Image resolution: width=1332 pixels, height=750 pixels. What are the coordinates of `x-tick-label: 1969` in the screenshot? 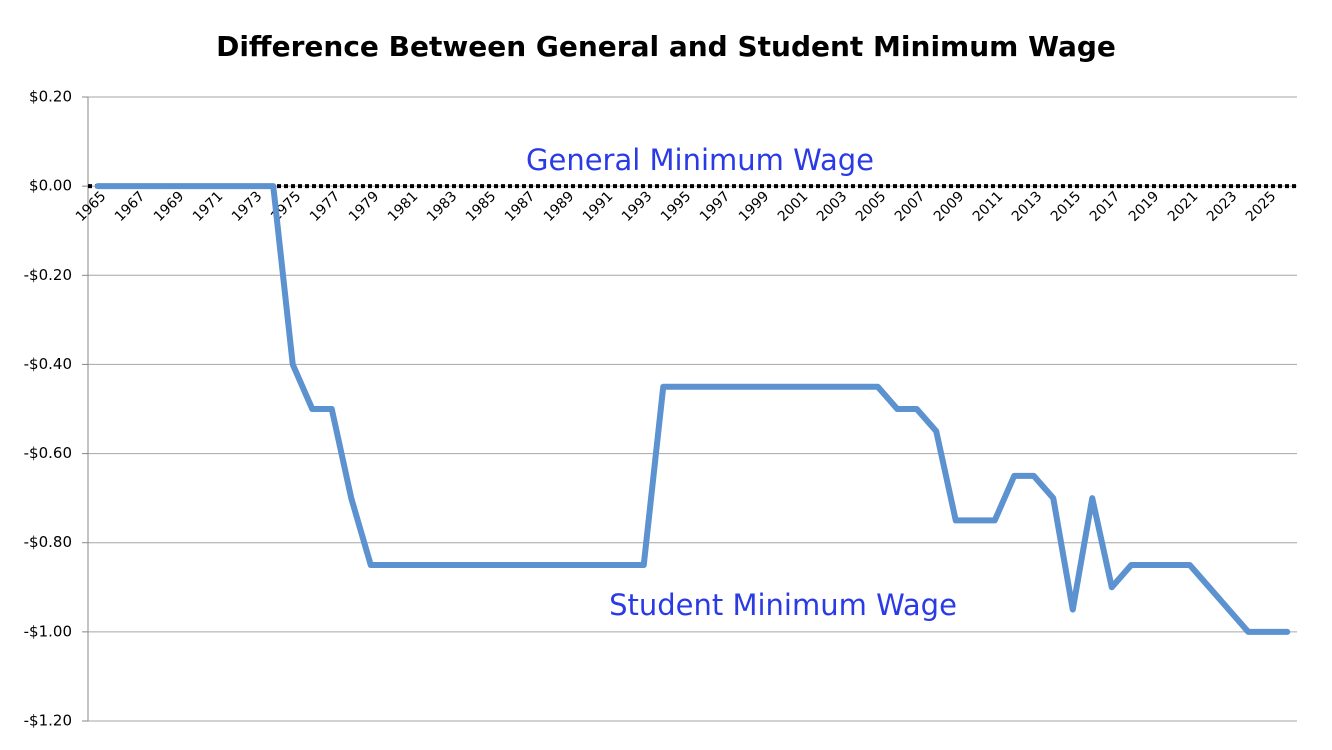 It's located at (169, 206).